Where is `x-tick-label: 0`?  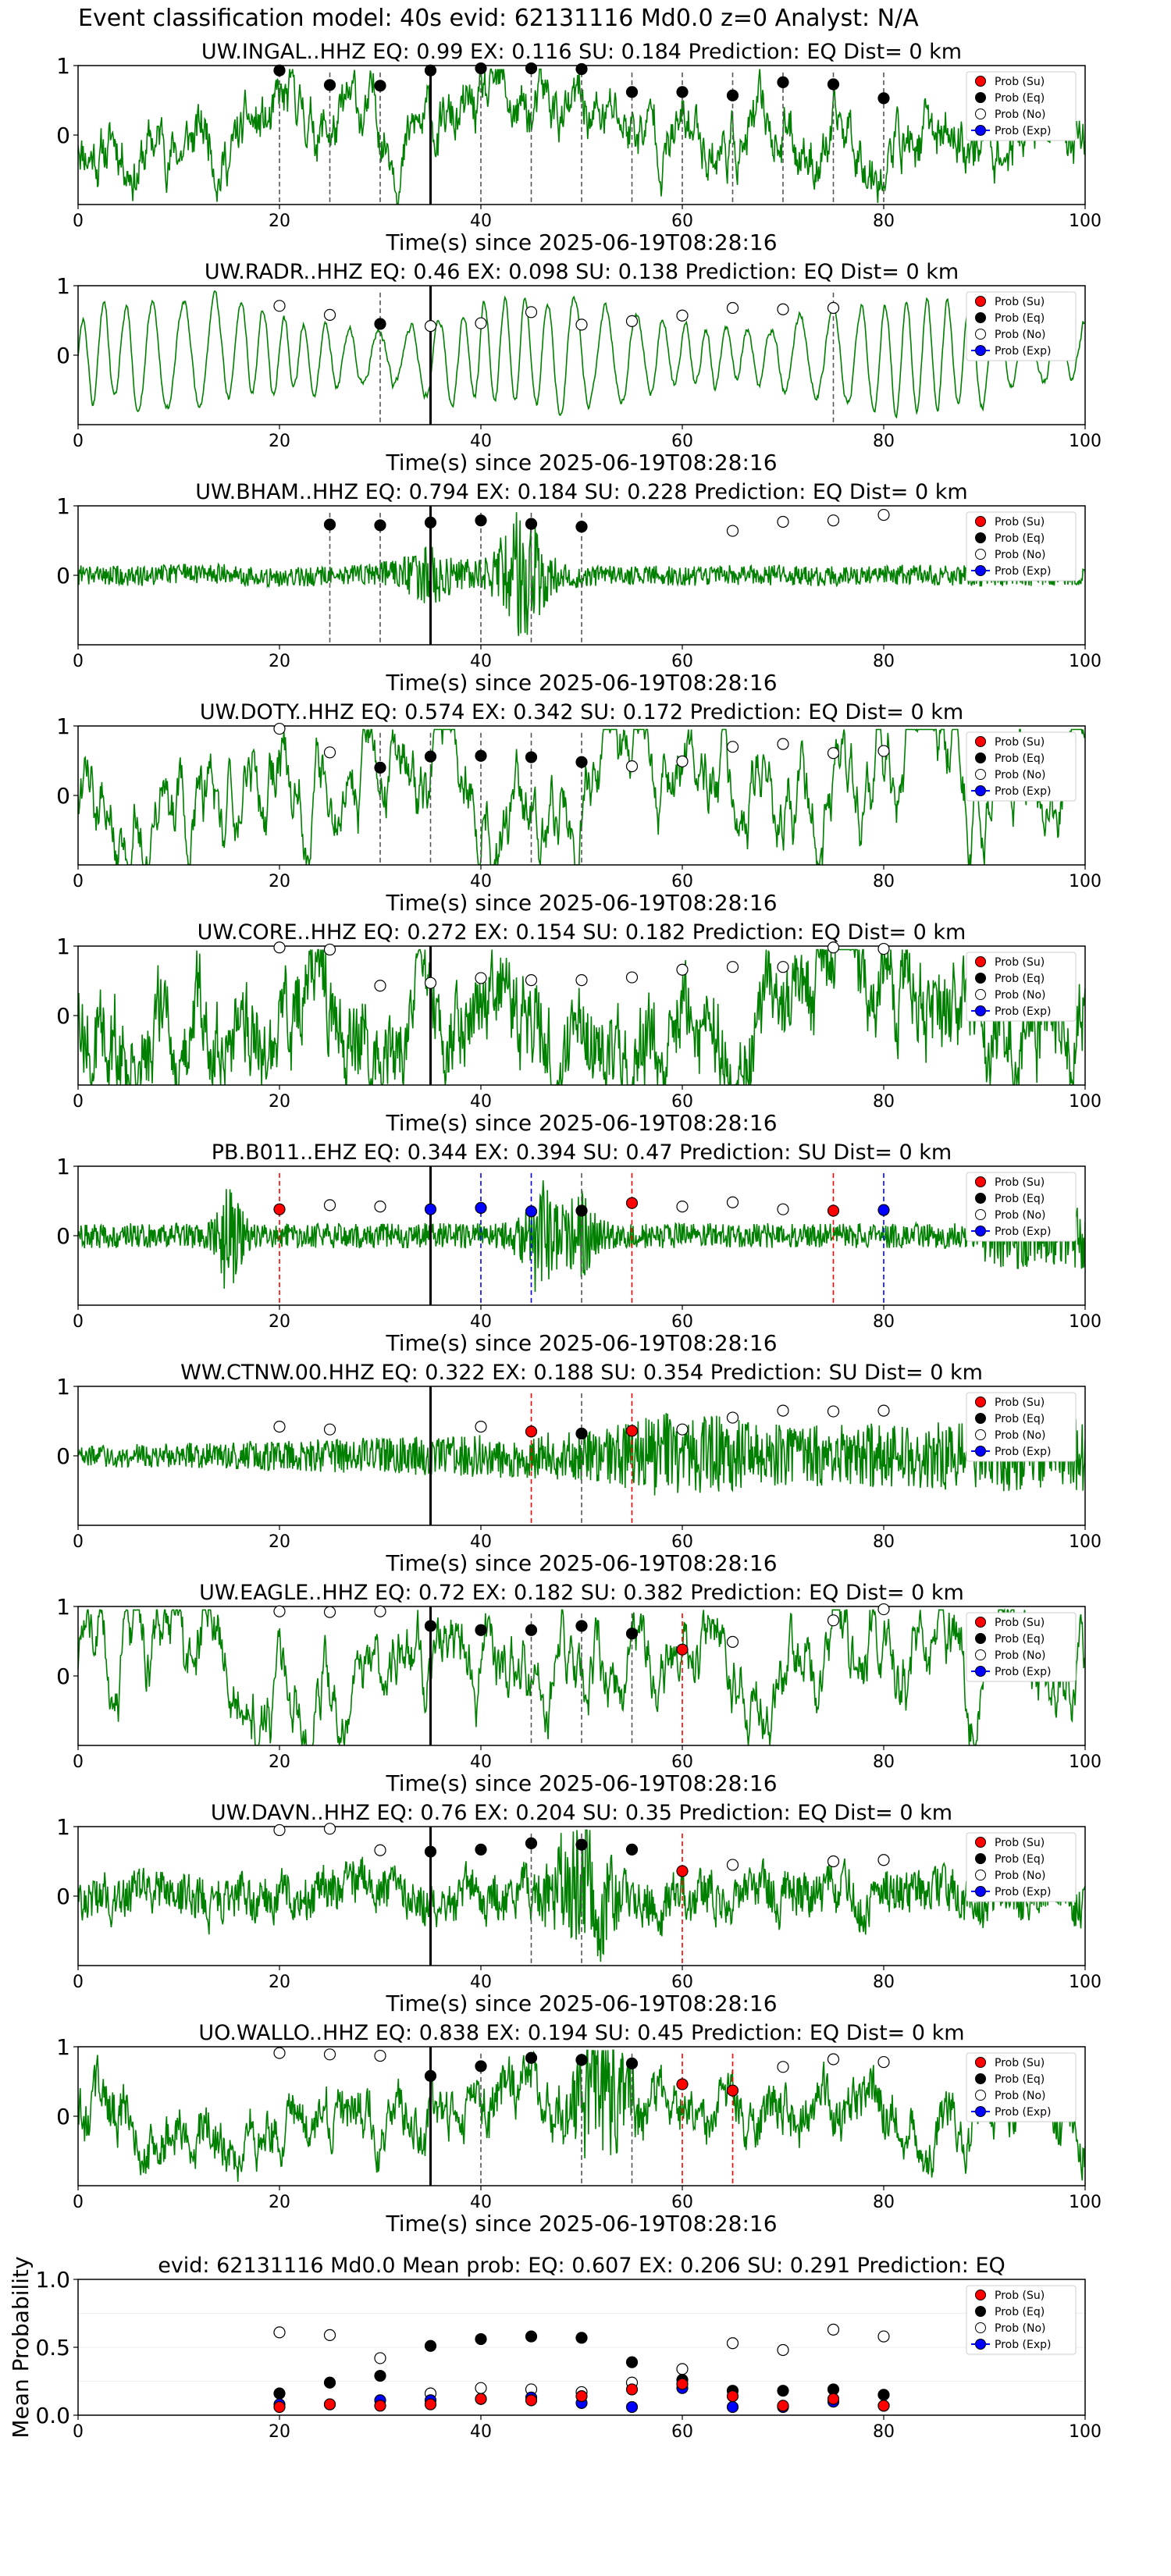
x-tick-label: 0 is located at coordinates (78, 441).